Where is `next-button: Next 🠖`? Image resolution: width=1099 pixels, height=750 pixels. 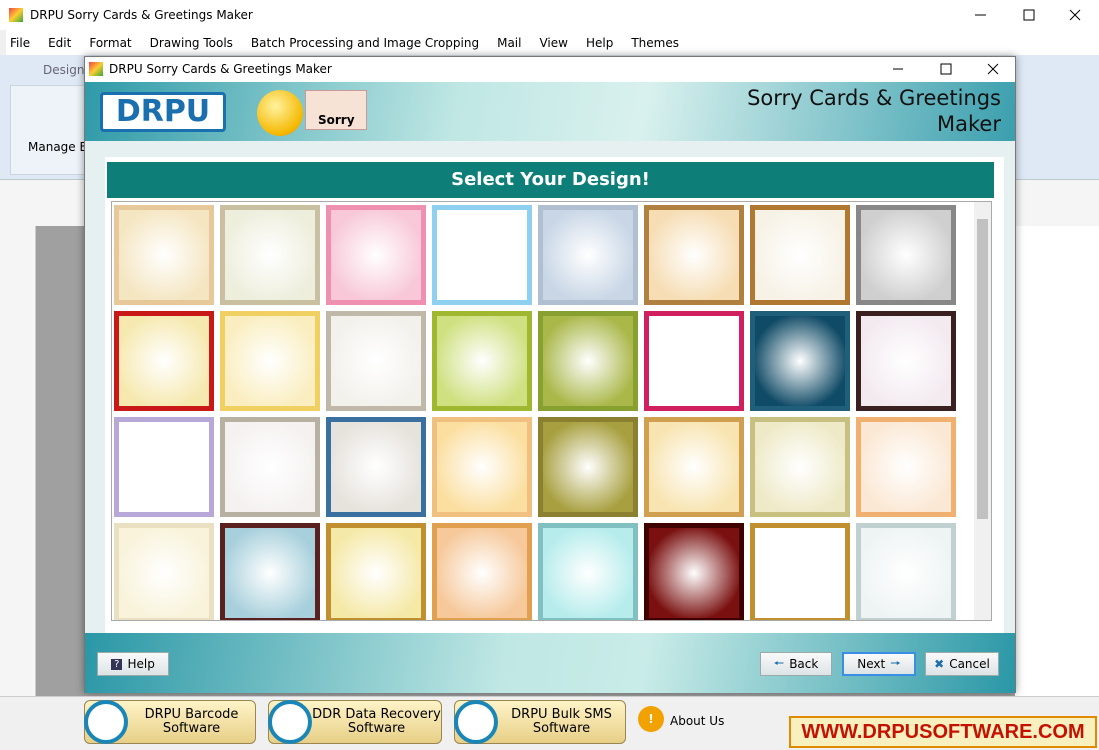
next-button: Next 🠖 is located at coordinates (879, 664).